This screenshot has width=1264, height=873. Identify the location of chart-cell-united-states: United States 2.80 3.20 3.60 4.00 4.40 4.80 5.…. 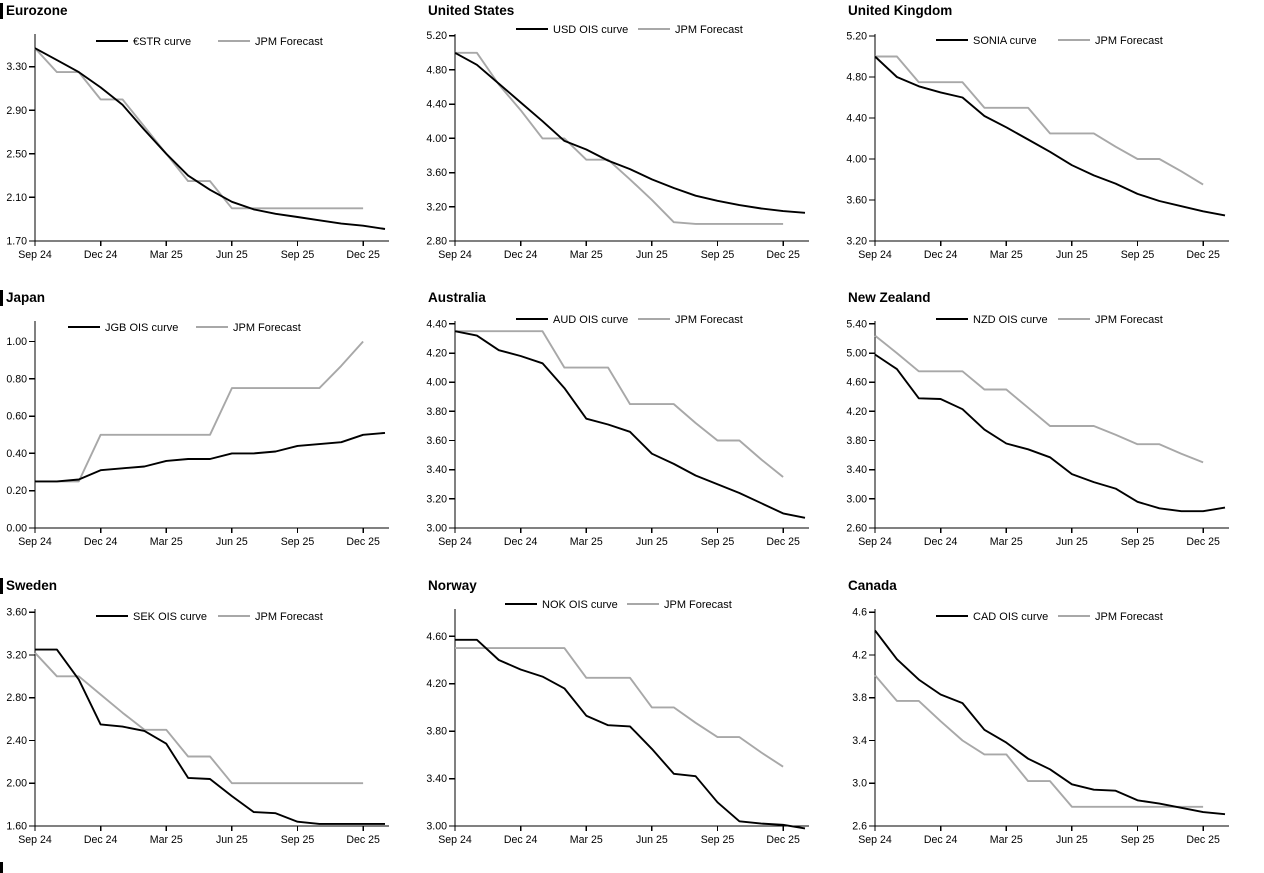
(630, 142).